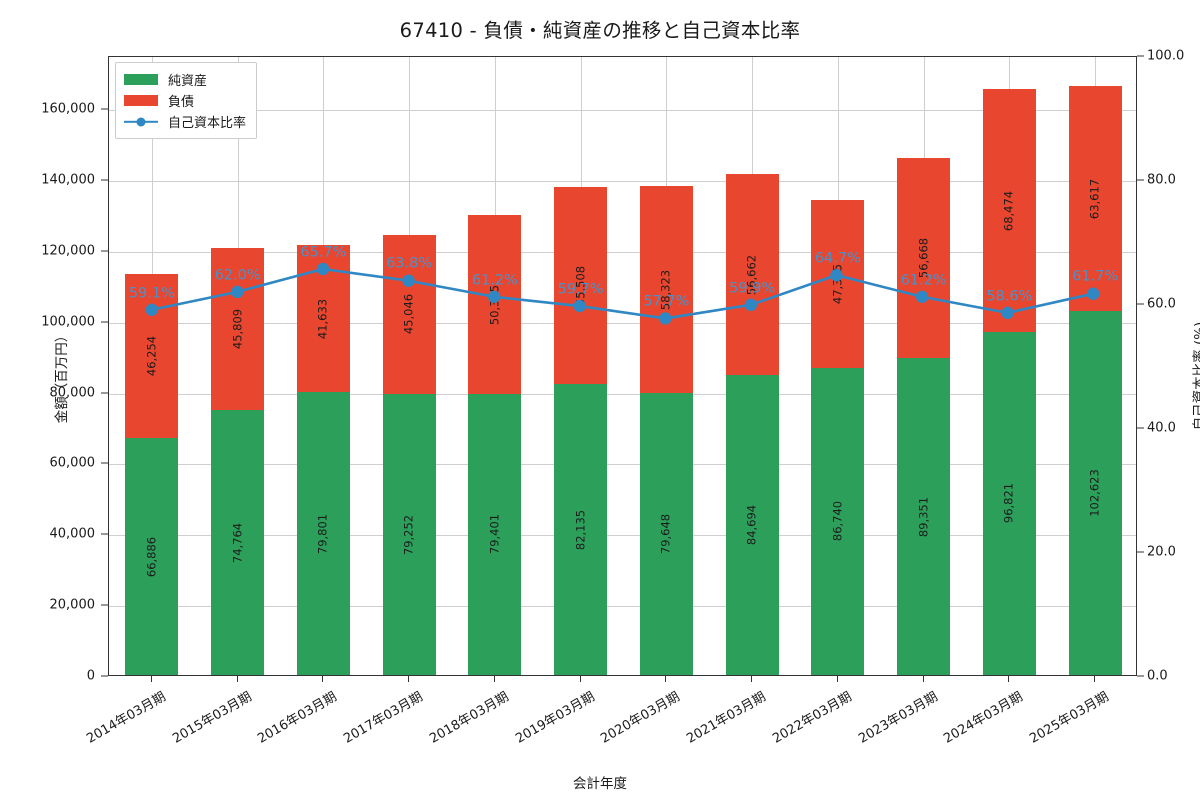 The image size is (1200, 802). What do you see at coordinates (580, 289) in the screenshot?
I see `ratio-value-label: 59.7%` at bounding box center [580, 289].